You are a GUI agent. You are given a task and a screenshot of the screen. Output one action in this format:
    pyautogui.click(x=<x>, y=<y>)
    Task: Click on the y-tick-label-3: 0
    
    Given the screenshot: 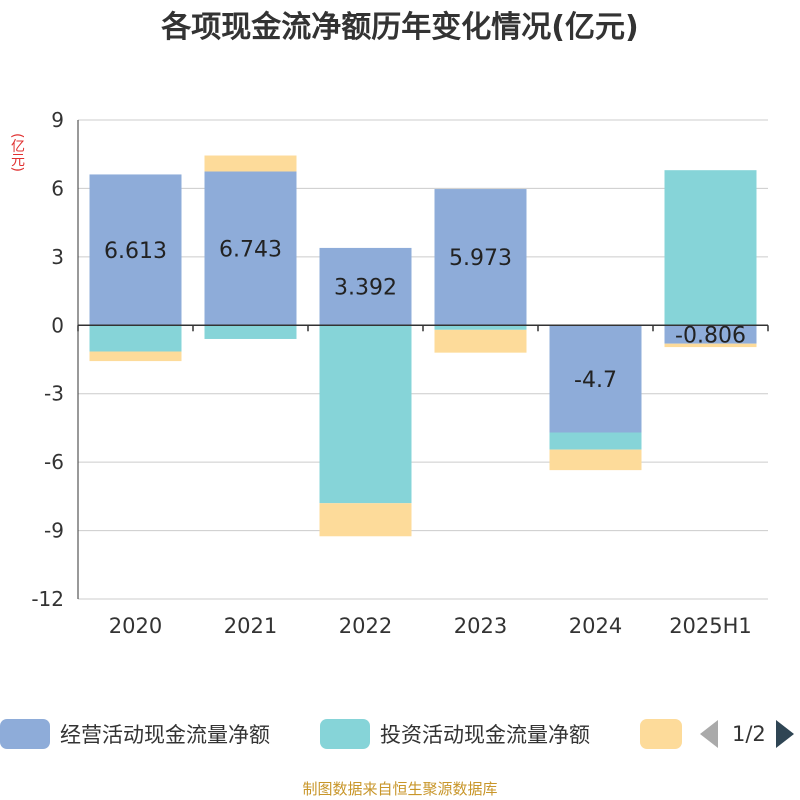 What is the action you would take?
    pyautogui.click(x=57, y=325)
    